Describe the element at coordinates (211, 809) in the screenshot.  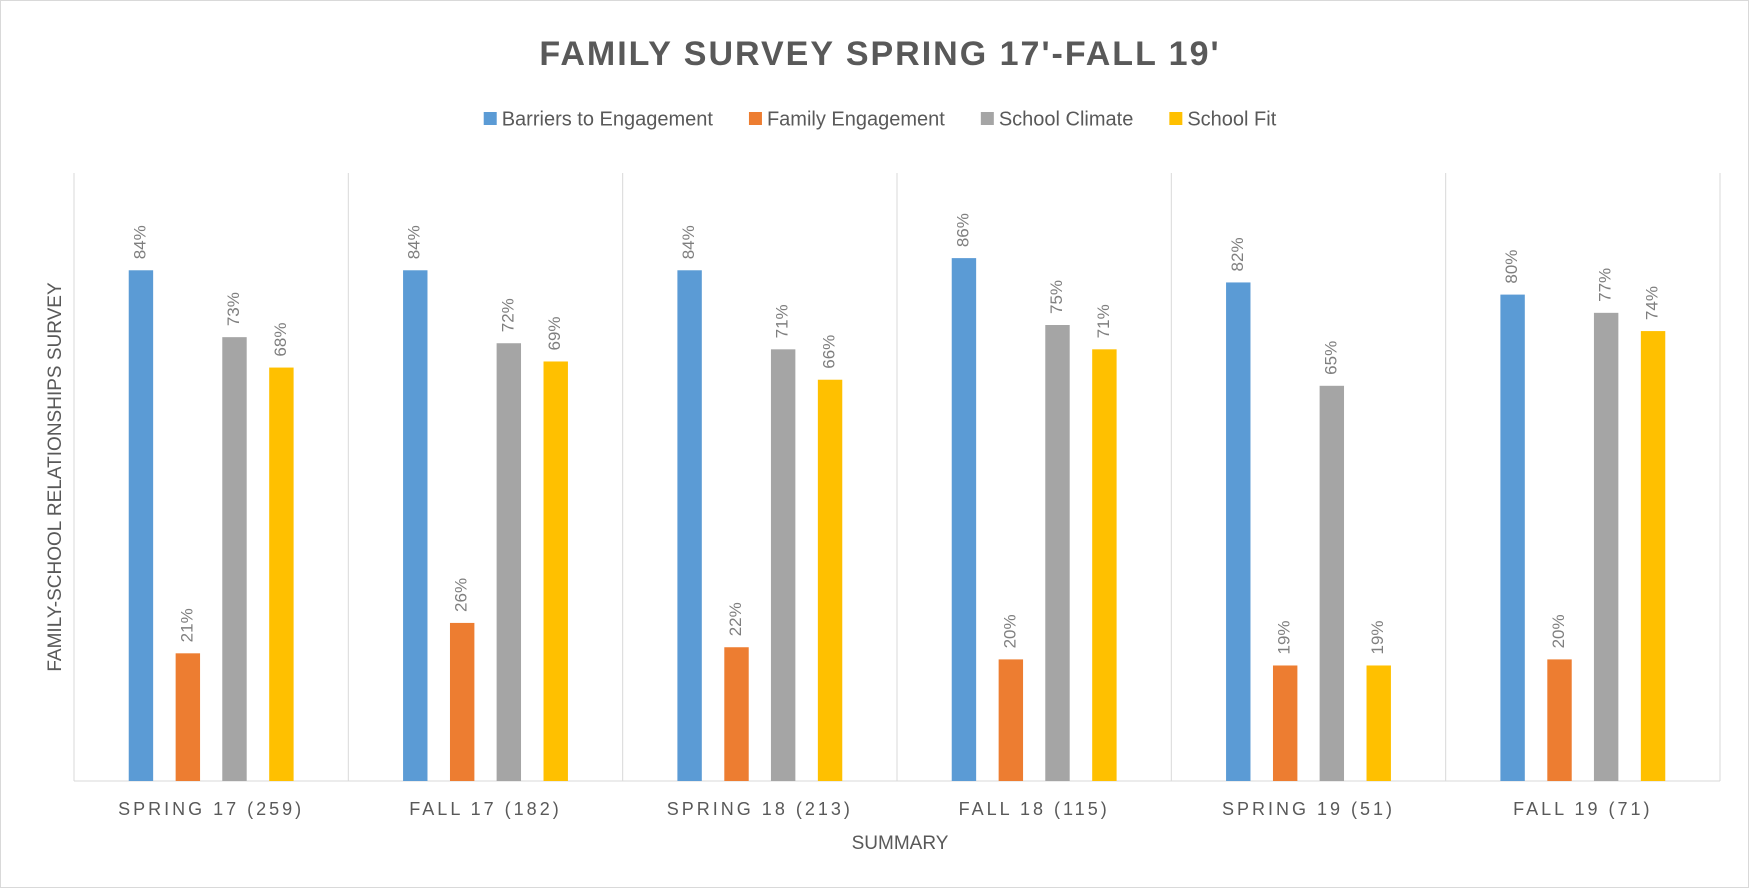
I see `x-tick-label: SPRING 17 (259)` at that location.